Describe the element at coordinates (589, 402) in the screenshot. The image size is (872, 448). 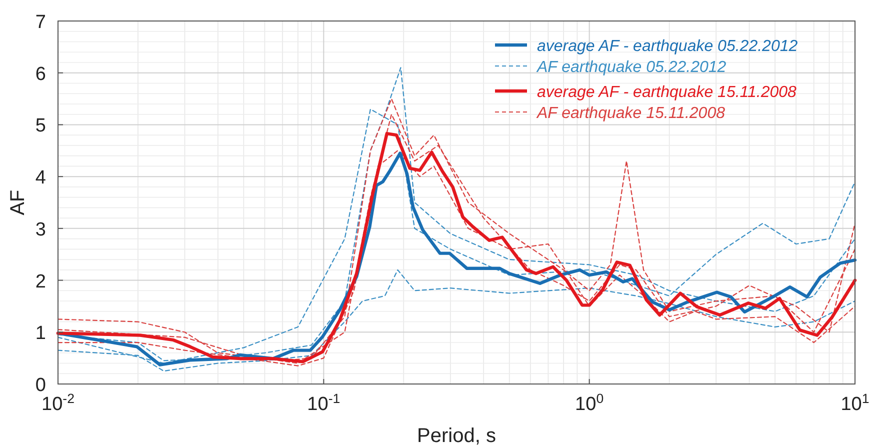
I see `x-tick-label: 10$^{0}$` at that location.